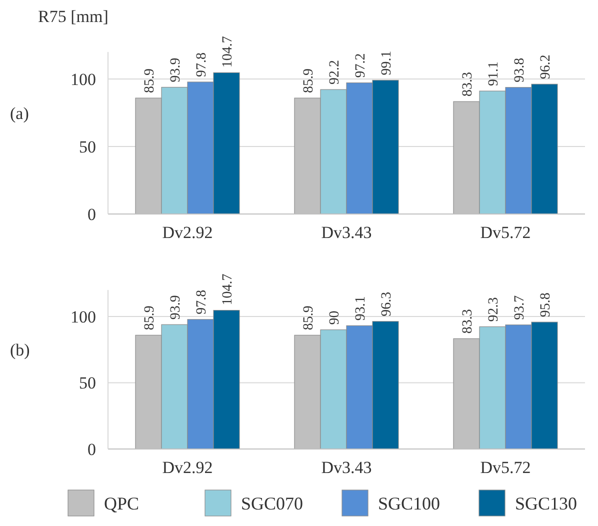  Describe the element at coordinates (361, 308) in the screenshot. I see `data-label: 93.1` at that location.